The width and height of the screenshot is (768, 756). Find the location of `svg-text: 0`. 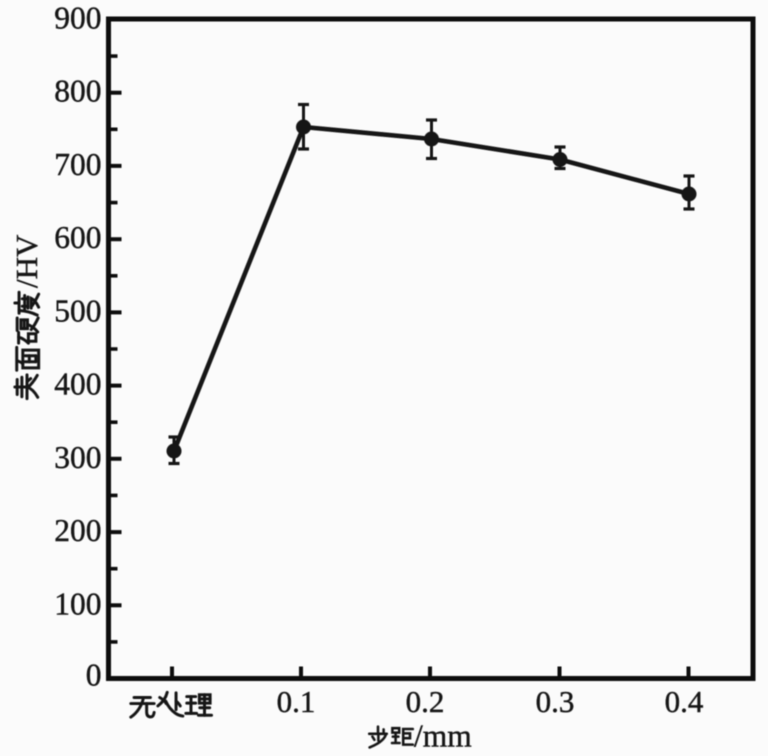

svg-text: 0 is located at coordinates (94, 675).